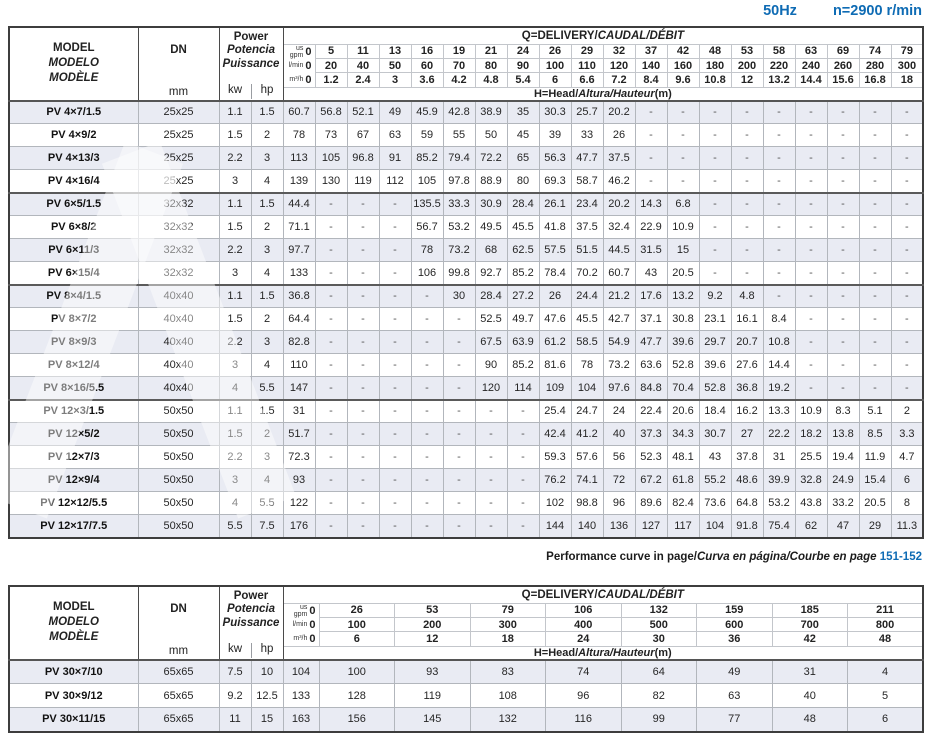 The image size is (930, 735). What do you see at coordinates (356, 639) in the screenshot?
I see `flow-value-header: 6` at bounding box center [356, 639].